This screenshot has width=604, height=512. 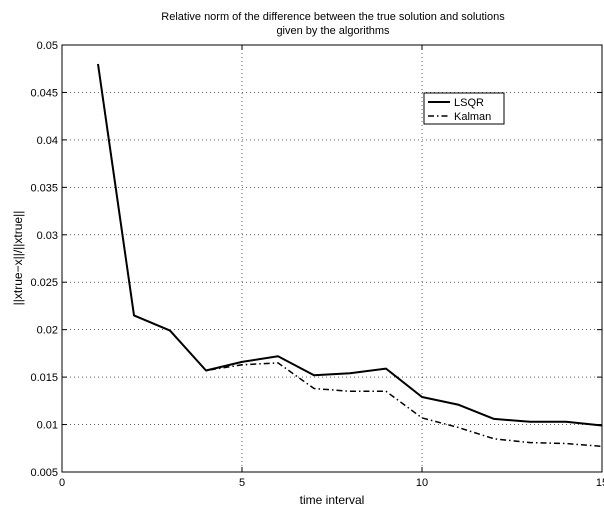 What do you see at coordinates (44, 473) in the screenshot?
I see `y-tick-label: 0.005` at bounding box center [44, 473].